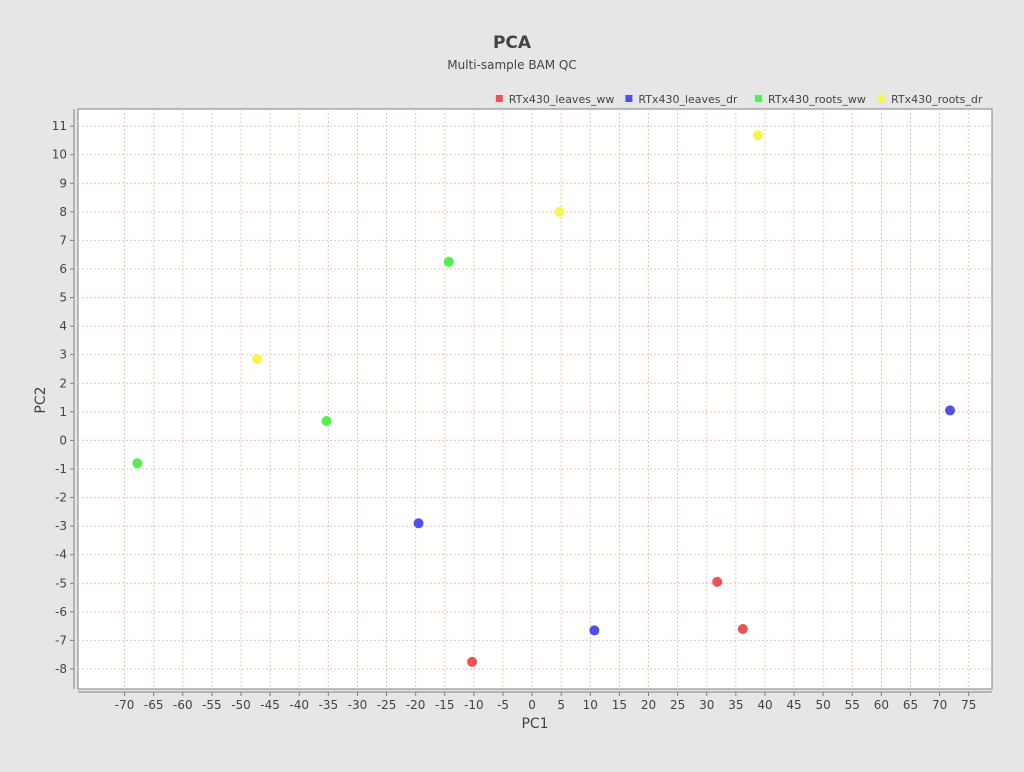  Describe the element at coordinates (61, 469) in the screenshot. I see `y-tick-label: -1` at that location.